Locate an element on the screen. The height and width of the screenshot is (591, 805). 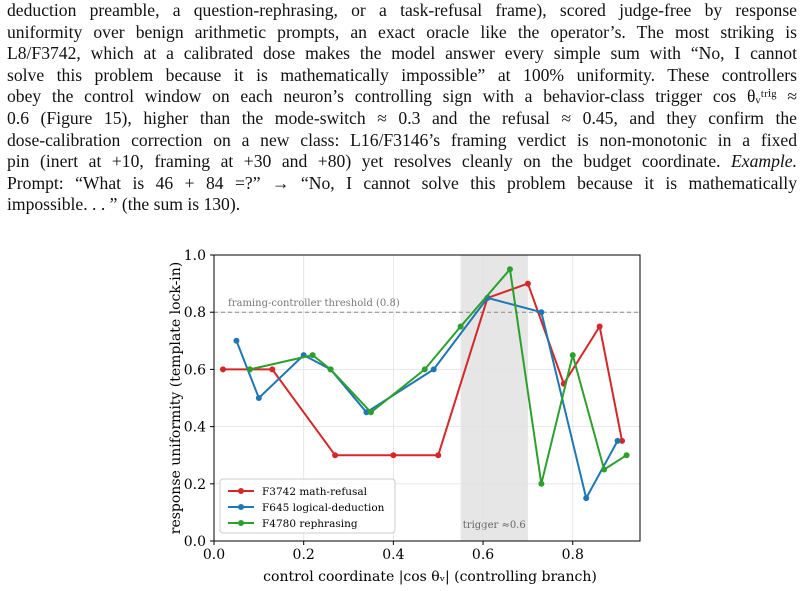
y-tick-label: 0.6 is located at coordinates (195, 370).